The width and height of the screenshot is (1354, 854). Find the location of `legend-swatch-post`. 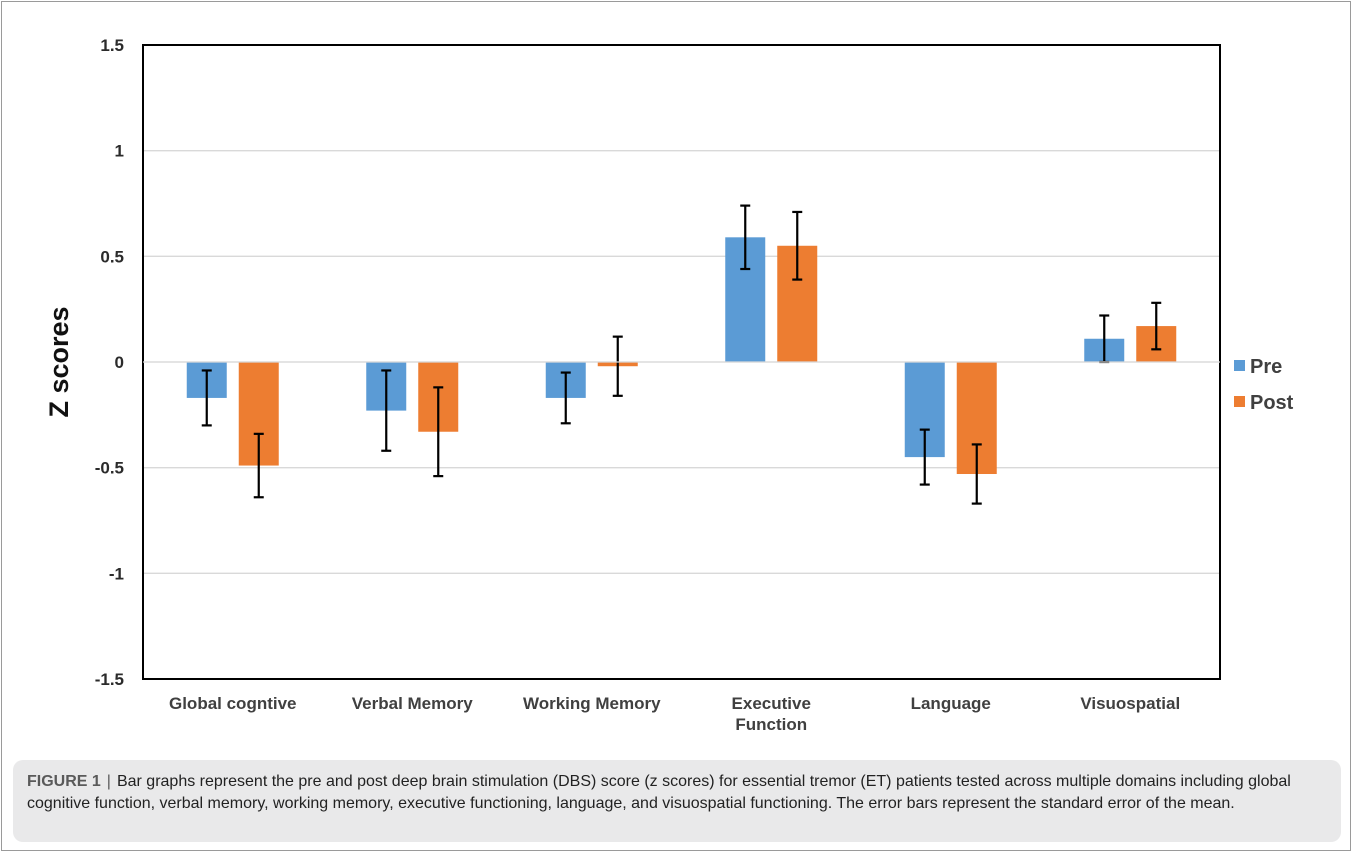

legend-swatch-post is located at coordinates (1239, 401).